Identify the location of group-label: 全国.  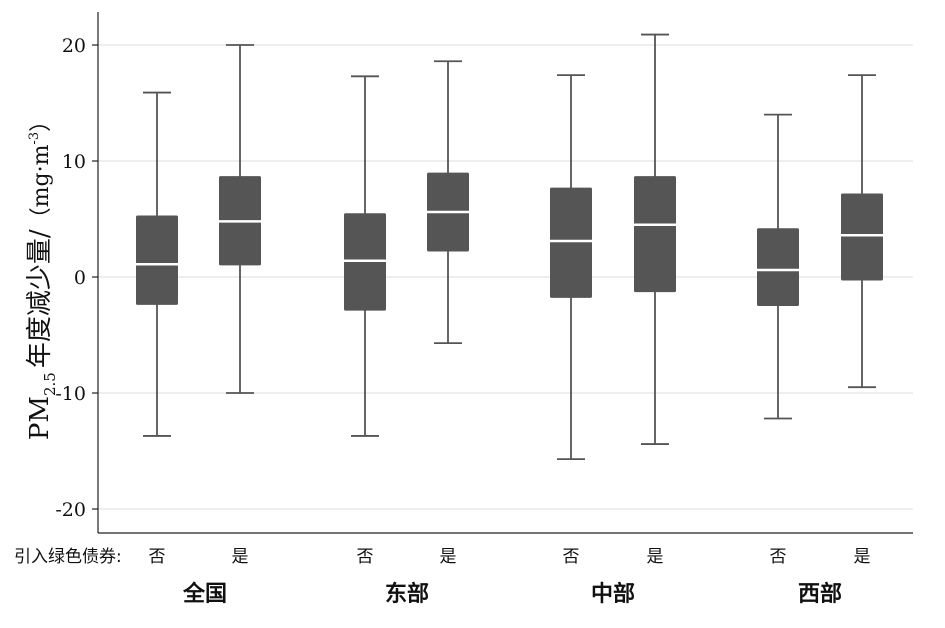
(204, 594).